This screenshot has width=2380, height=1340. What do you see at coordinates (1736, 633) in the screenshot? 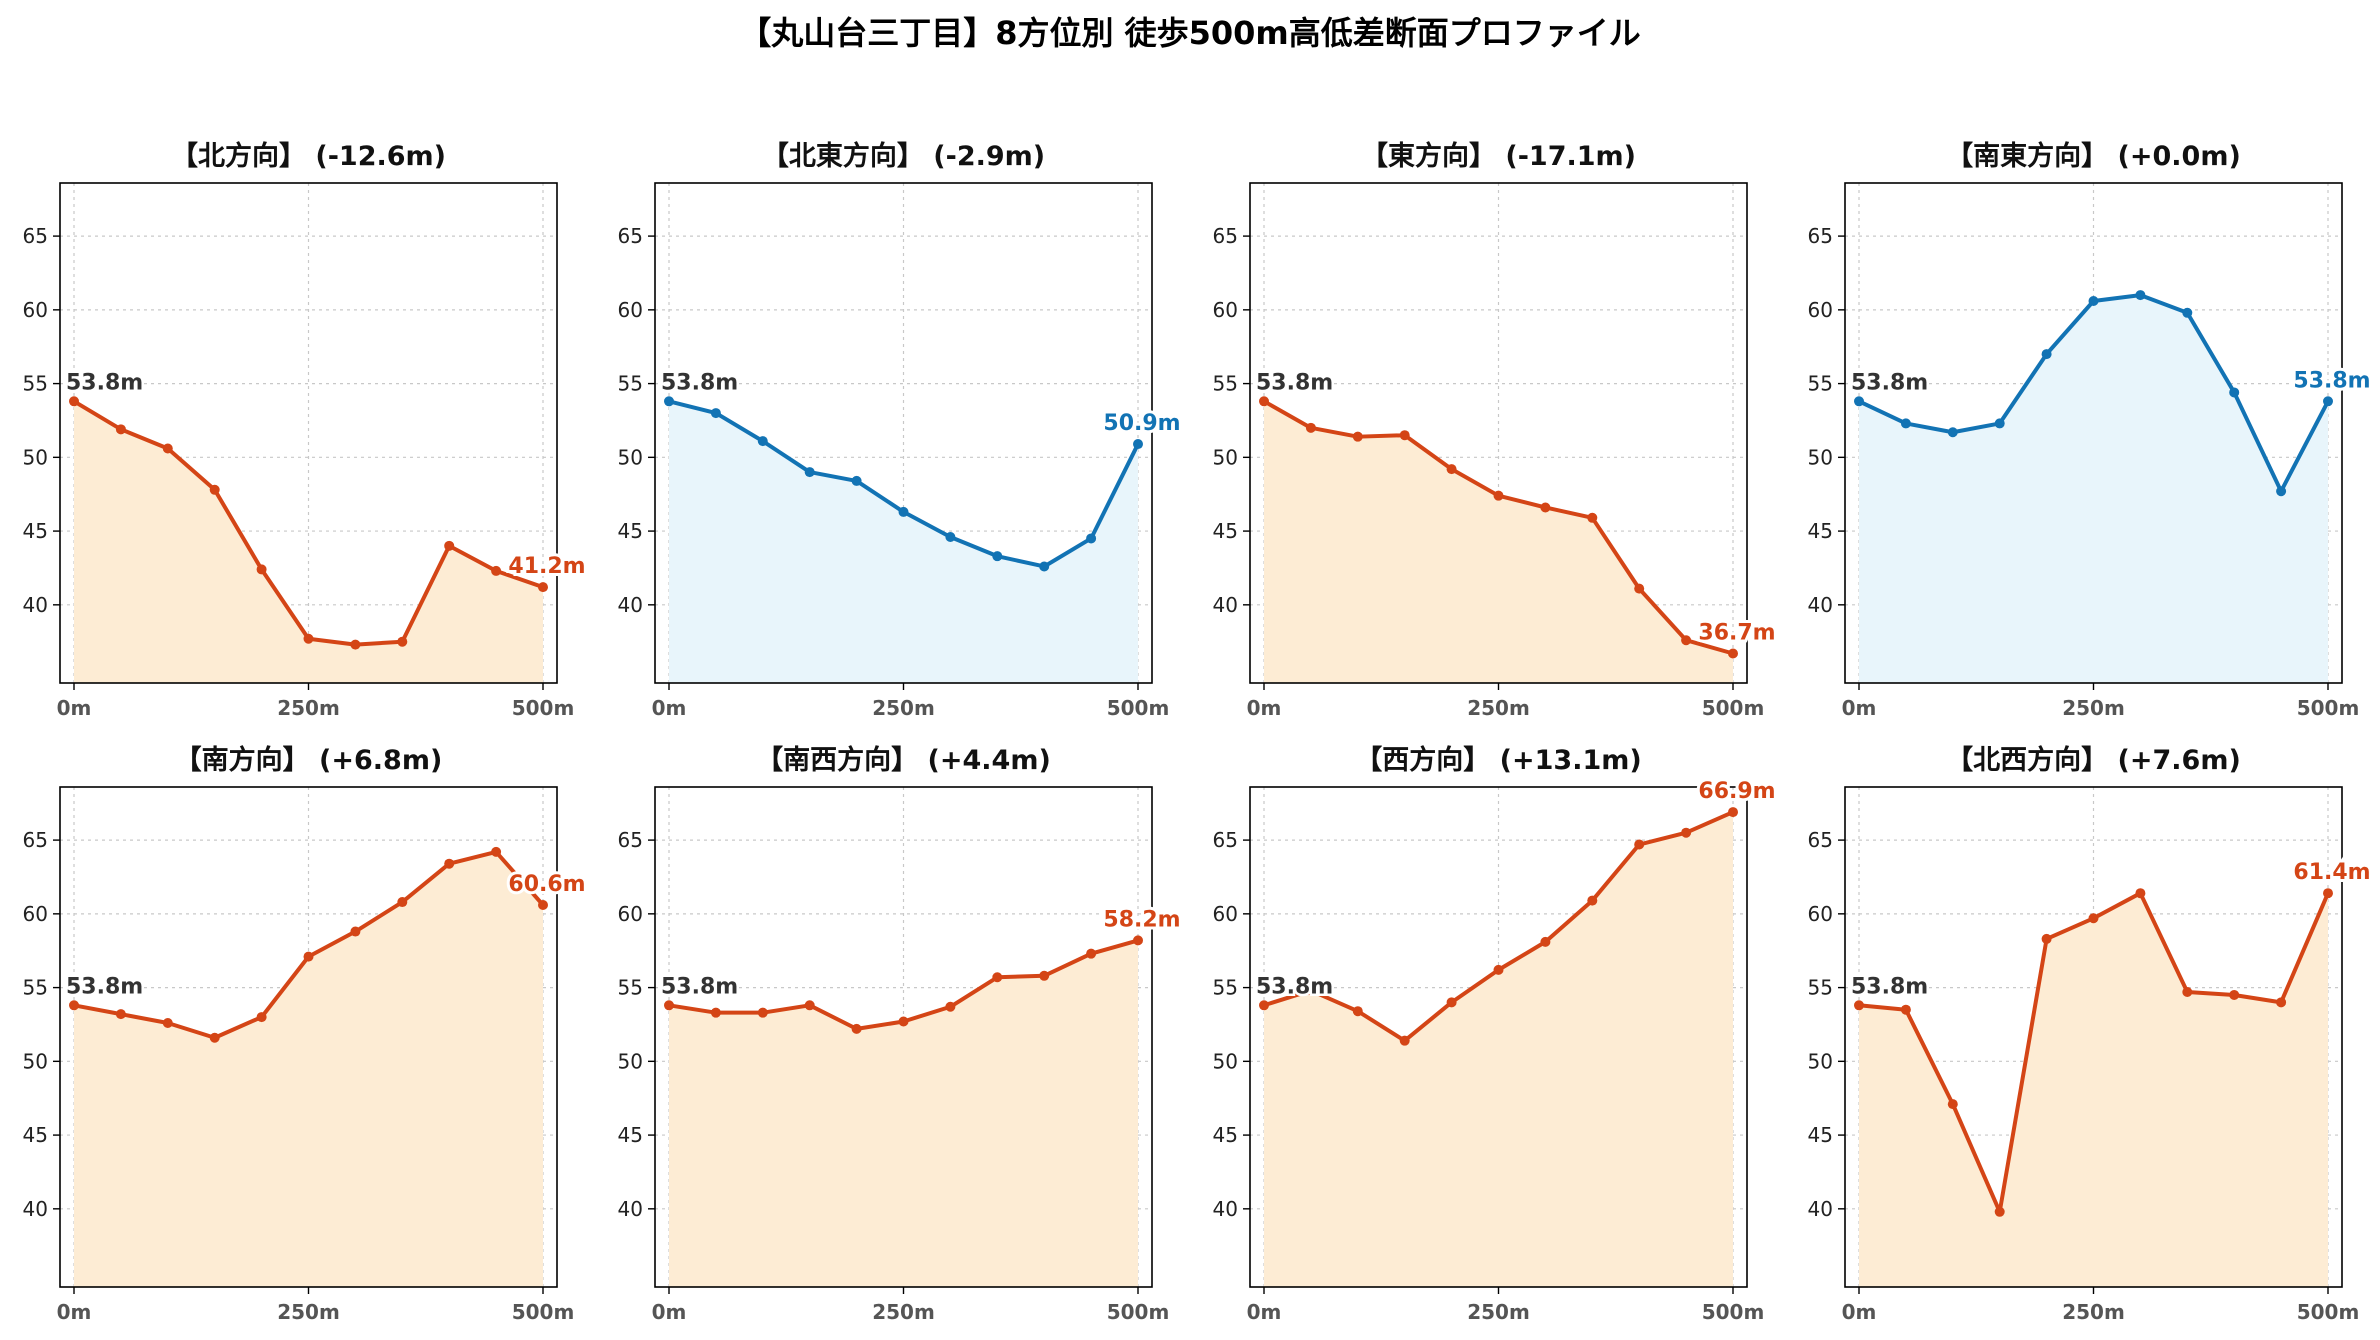
I see `end-elevation-label: 36.7m` at bounding box center [1736, 633].